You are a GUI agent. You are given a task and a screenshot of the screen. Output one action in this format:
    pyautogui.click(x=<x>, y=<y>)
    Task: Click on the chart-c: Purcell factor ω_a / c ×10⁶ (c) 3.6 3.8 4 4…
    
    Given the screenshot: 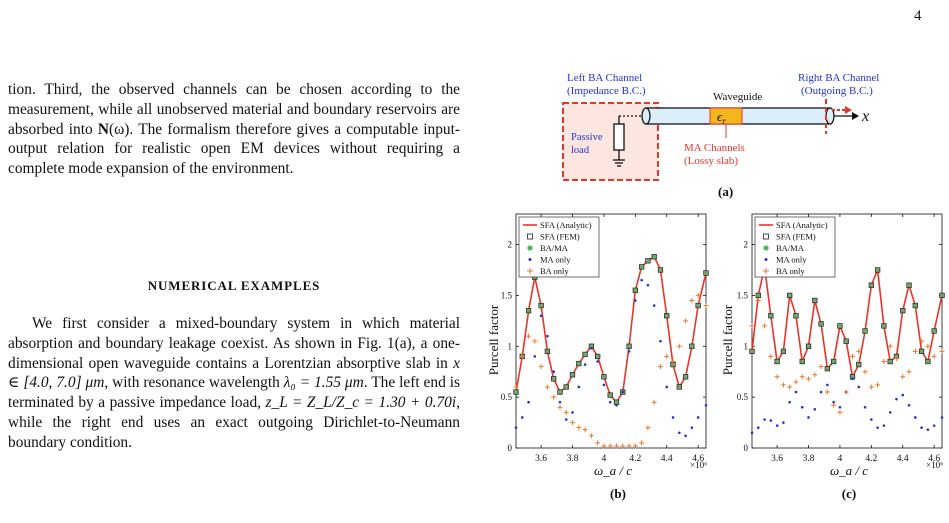 What is the action you would take?
    pyautogui.click(x=833, y=357)
    